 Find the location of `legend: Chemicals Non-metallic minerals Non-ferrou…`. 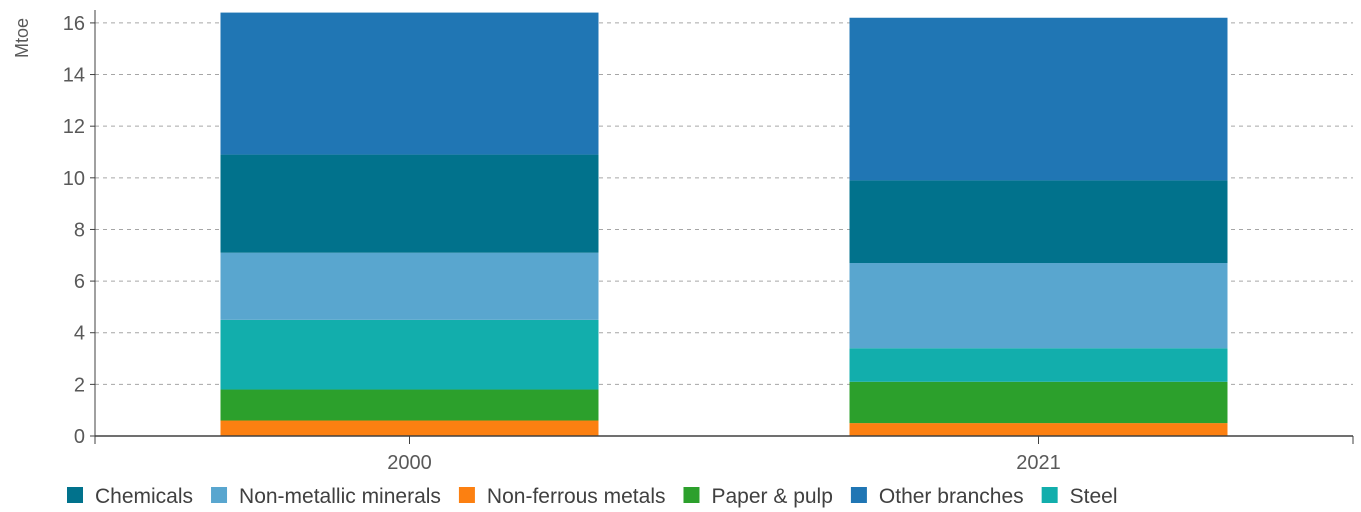

legend: Chemicals Non-metallic minerals Non-ferrou… is located at coordinates (592, 496).